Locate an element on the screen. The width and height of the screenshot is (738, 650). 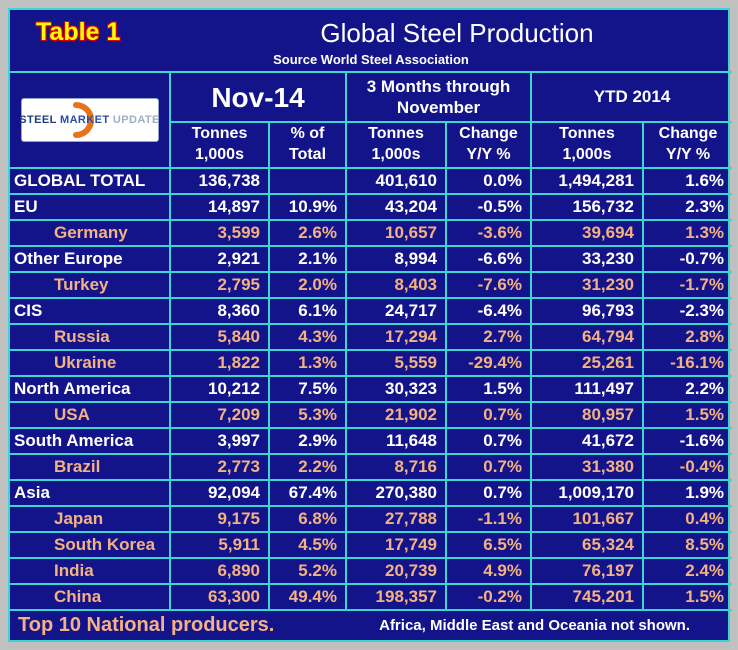
cell-value: 10,657 is located at coordinates (396, 233).